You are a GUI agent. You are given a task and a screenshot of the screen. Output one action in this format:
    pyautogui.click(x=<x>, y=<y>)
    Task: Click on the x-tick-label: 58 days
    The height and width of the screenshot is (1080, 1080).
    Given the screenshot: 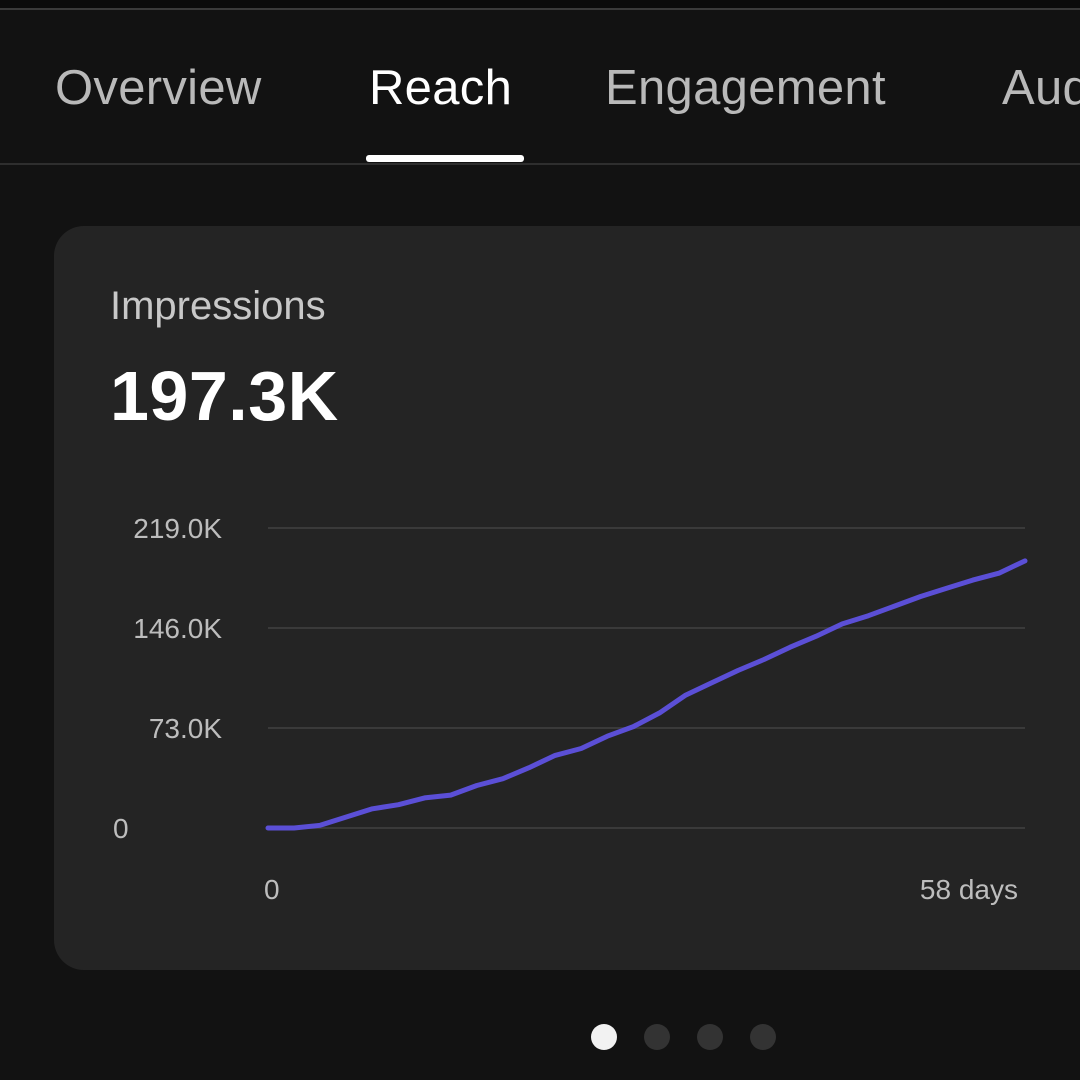 What is the action you would take?
    pyautogui.click(x=969, y=889)
    